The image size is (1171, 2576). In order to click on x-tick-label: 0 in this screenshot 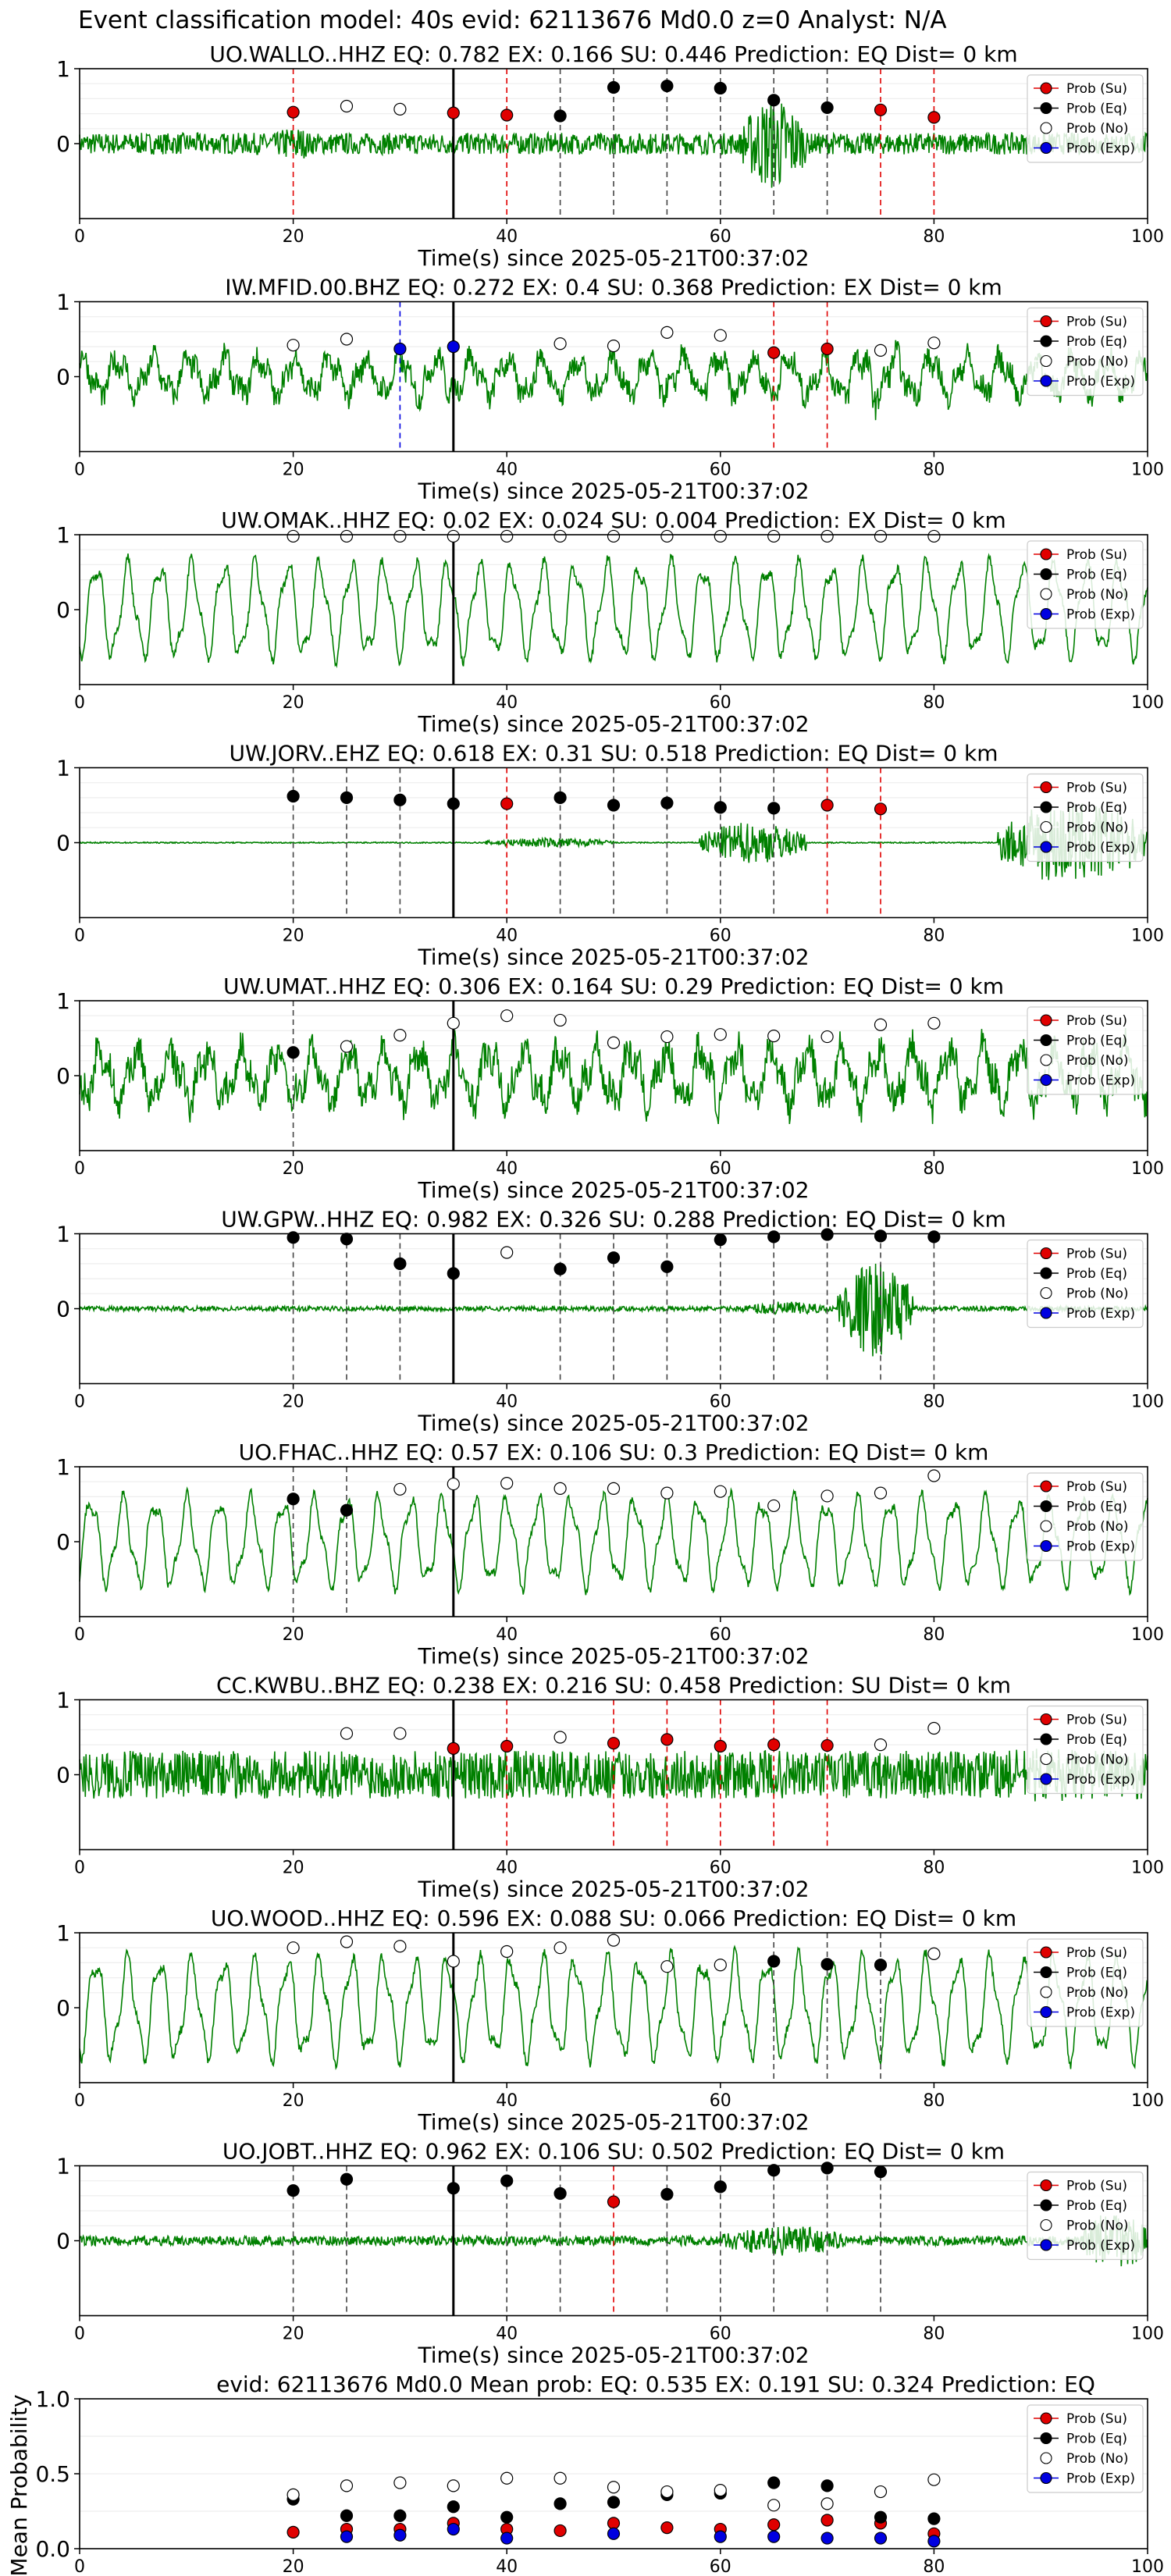, I will do `click(79, 936)`.